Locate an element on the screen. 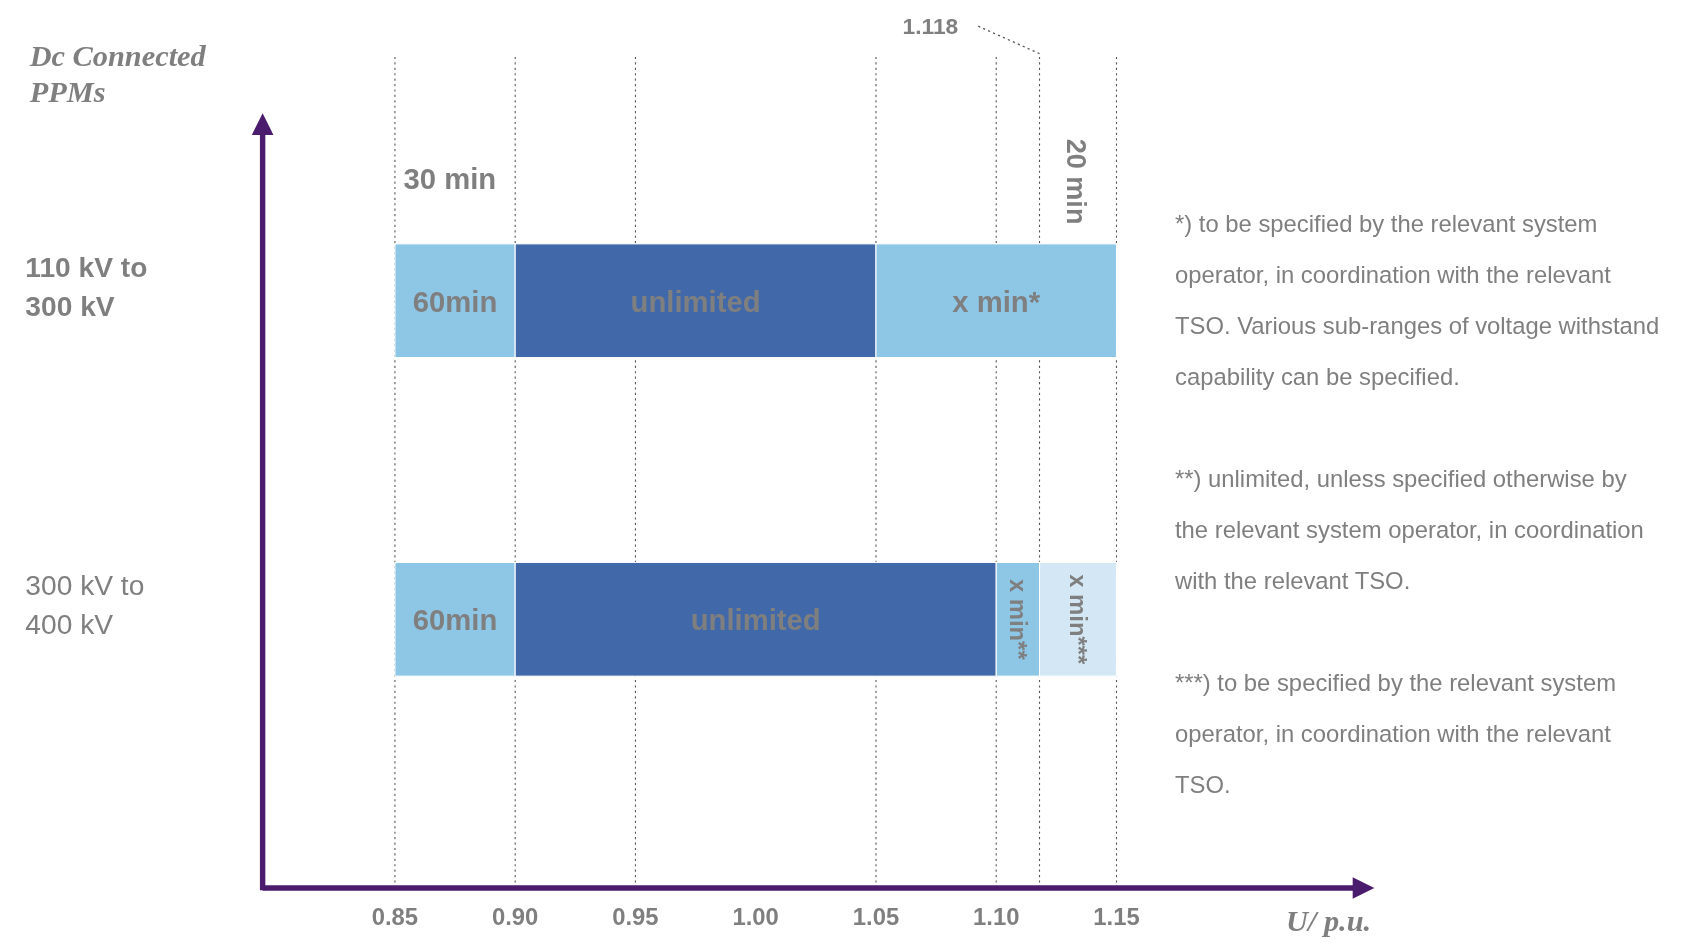  series-label: x min** is located at coordinates (1019, 619).